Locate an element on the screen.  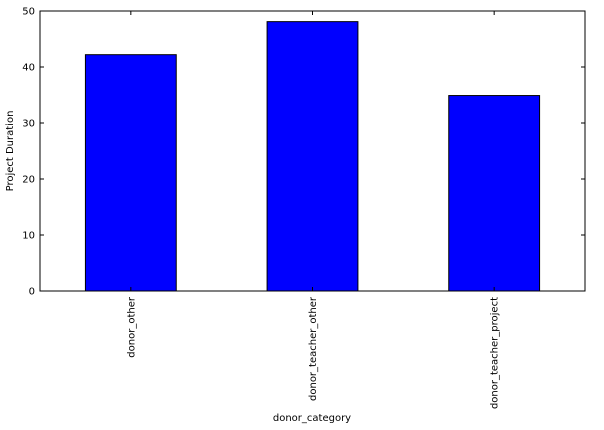
y-tick-label: 30 is located at coordinates (28, 124).